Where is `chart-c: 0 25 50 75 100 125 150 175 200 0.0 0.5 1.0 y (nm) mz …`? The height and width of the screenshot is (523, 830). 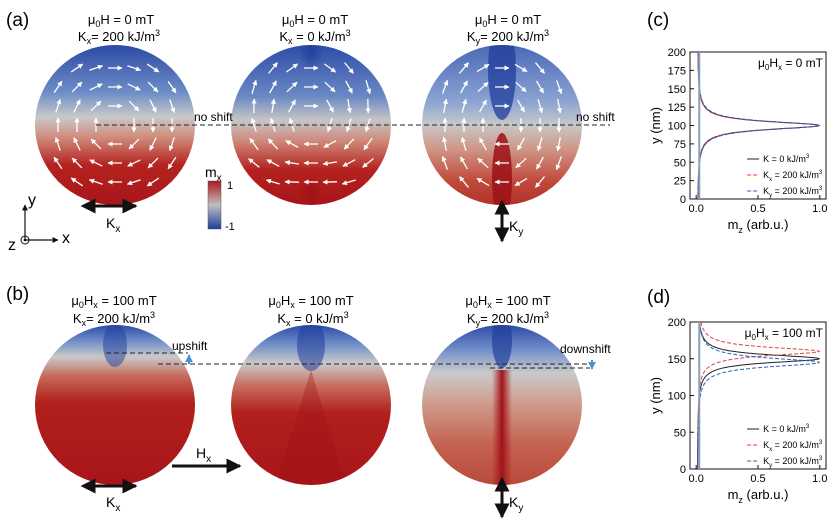
chart-c: 0 25 50 75 100 125 150 175 200 0.0 0.5 1.0 y (nm) mz … is located at coordinates (737, 141).